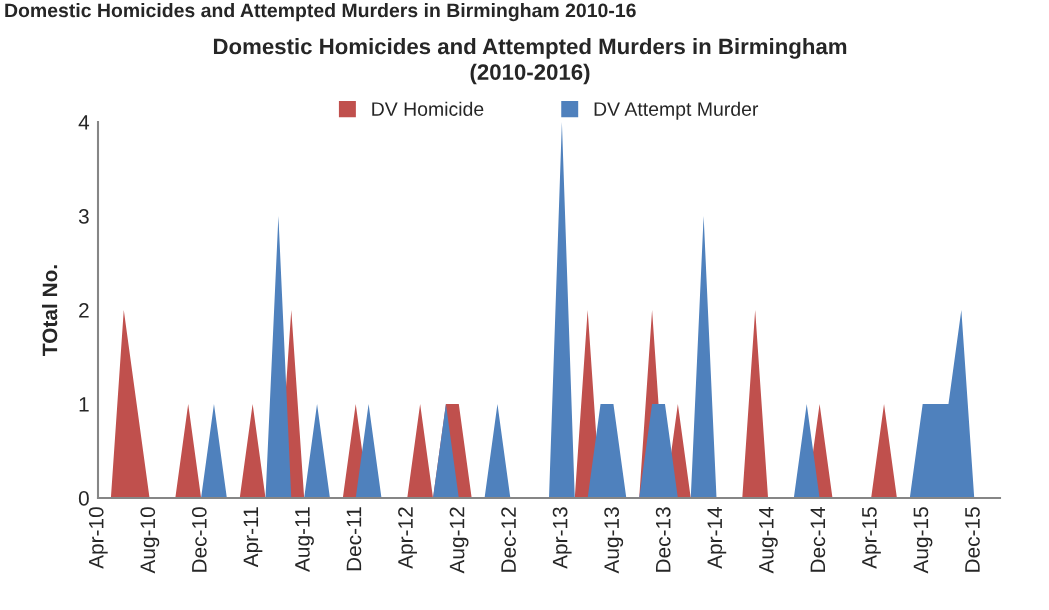 Image resolution: width=1049 pixels, height=610 pixels. What do you see at coordinates (84, 122) in the screenshot?
I see `y-tick-label: 4` at bounding box center [84, 122].